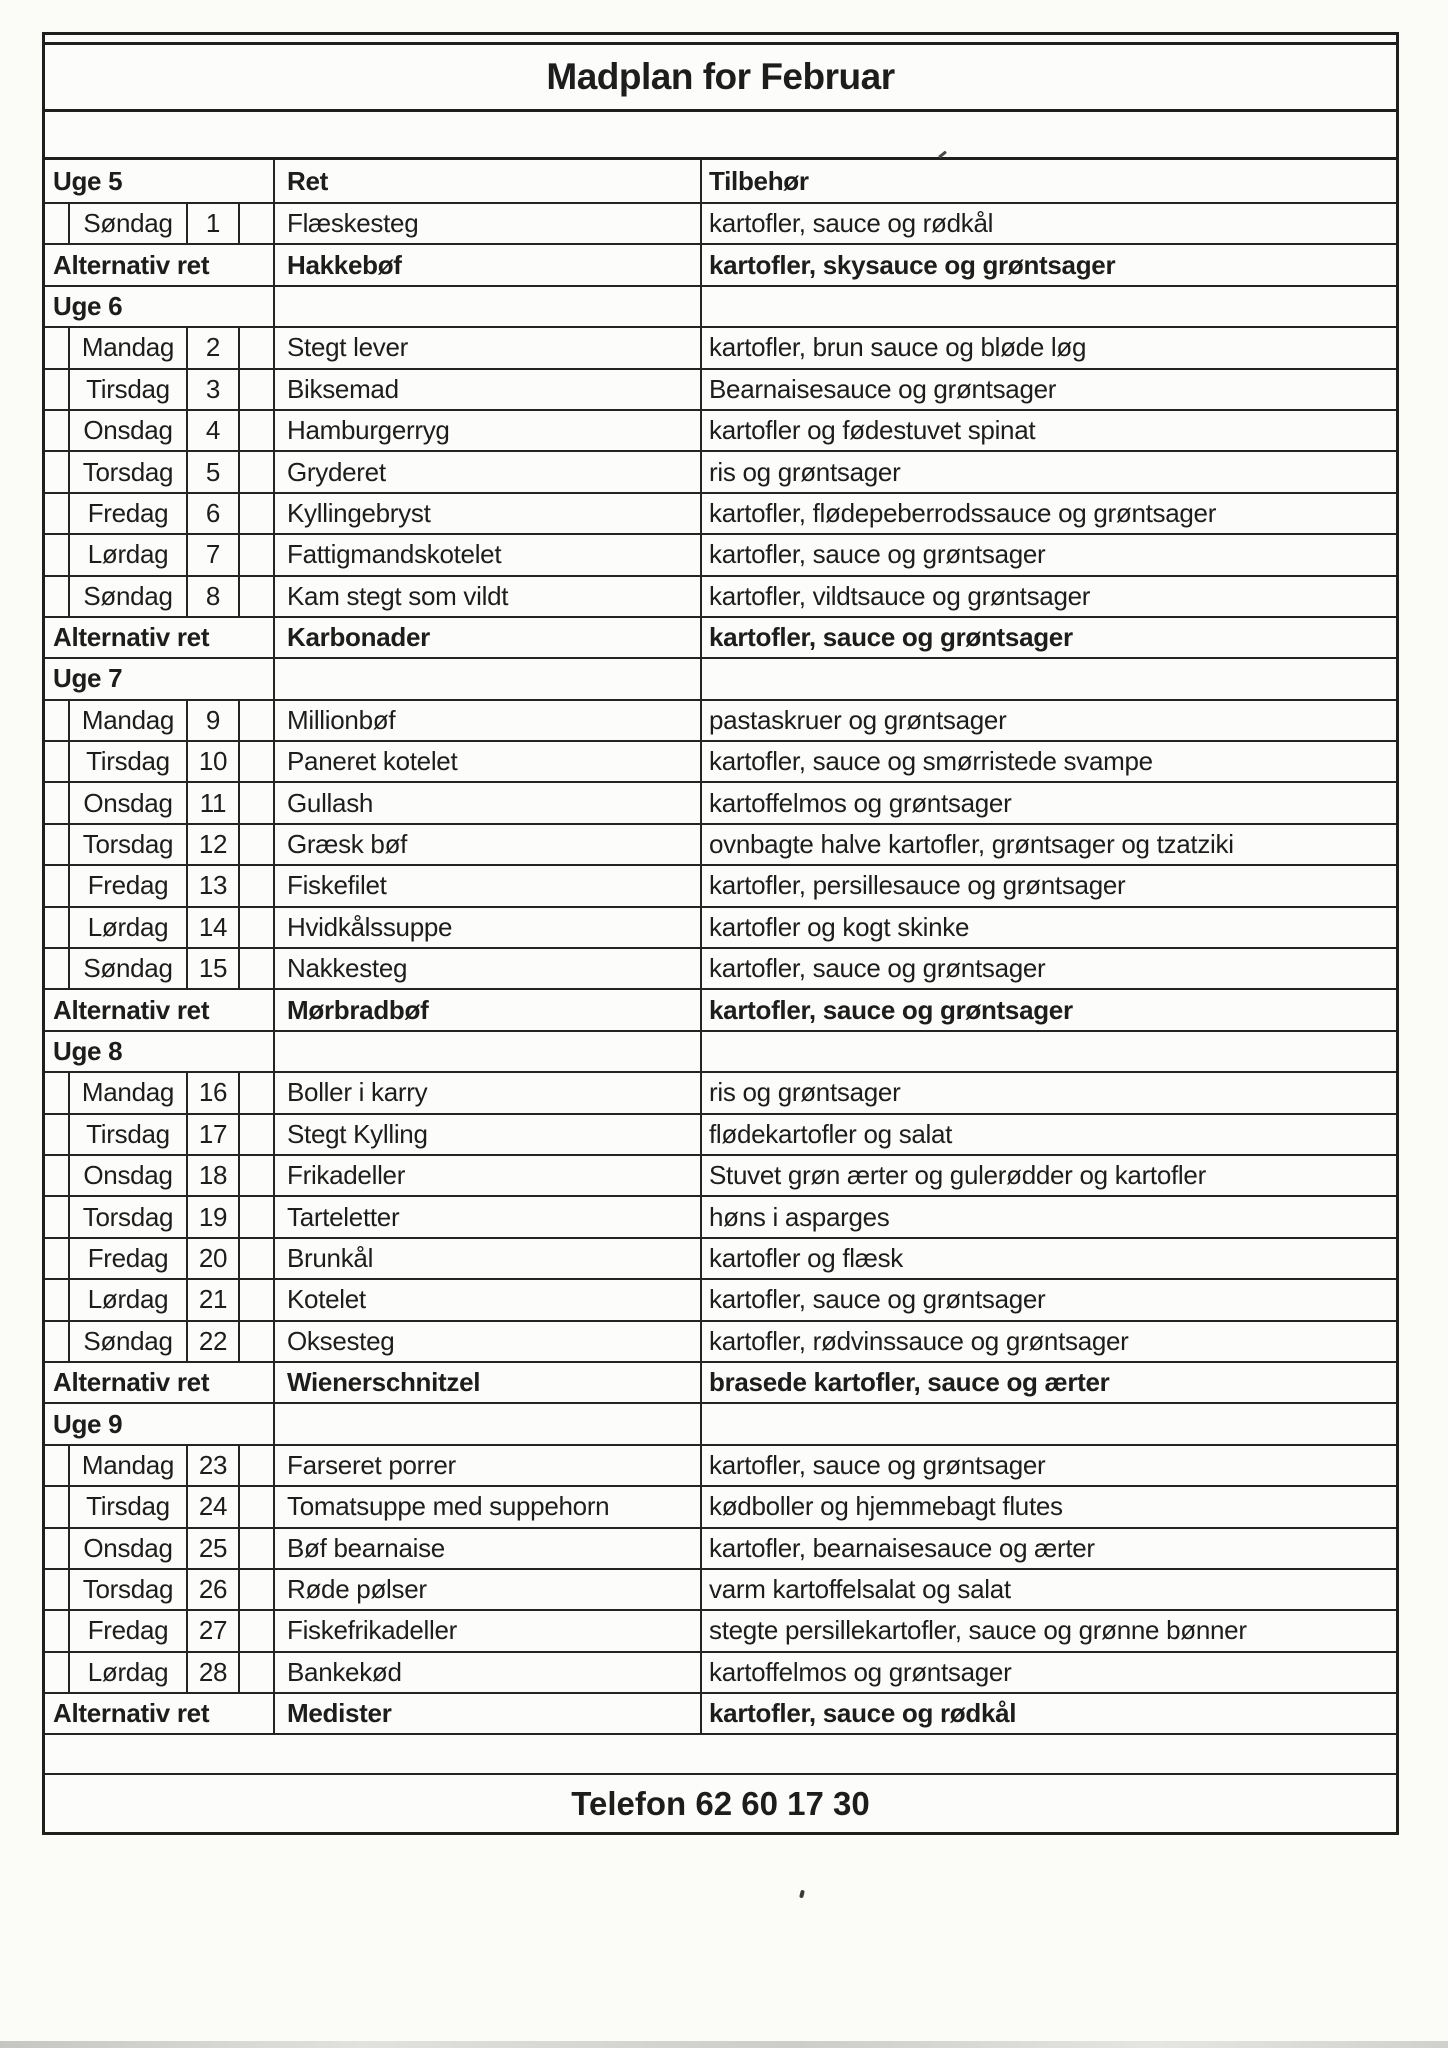 This screenshot has width=1448, height=2048. What do you see at coordinates (720, 182) in the screenshot?
I see `table-header-row: Uge 5 Ret Tilbehør` at bounding box center [720, 182].